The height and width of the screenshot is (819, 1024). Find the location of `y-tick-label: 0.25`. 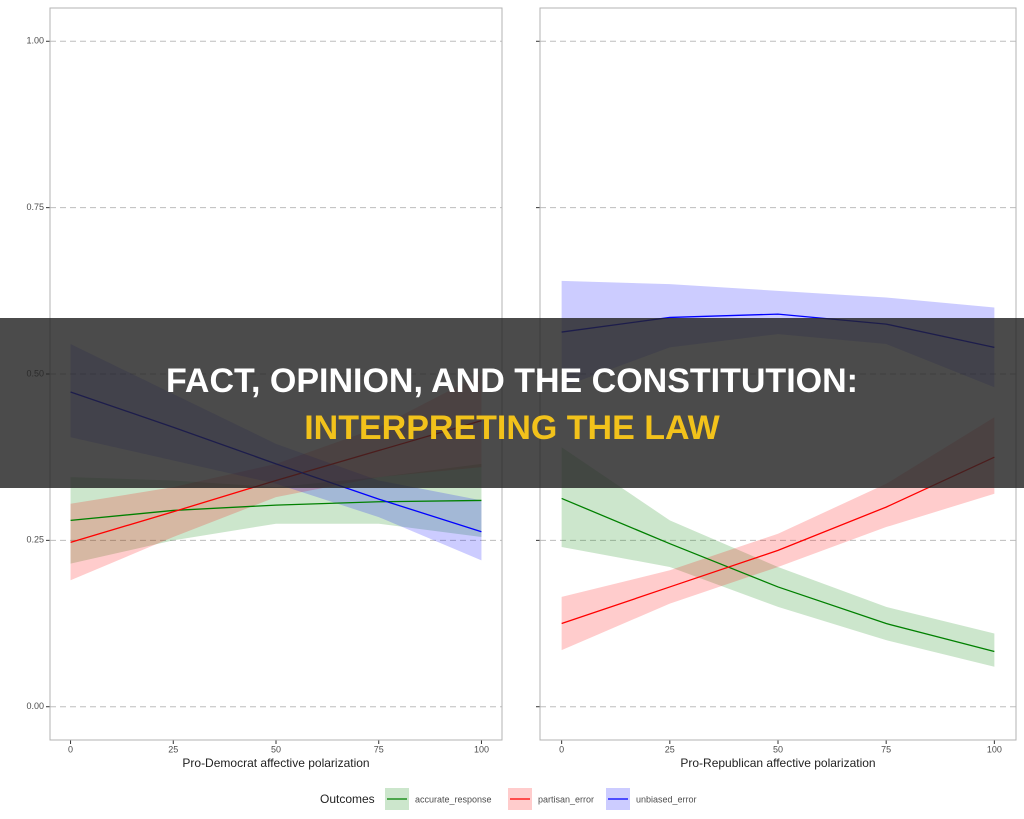

y-tick-label: 0.25 is located at coordinates (35, 540).